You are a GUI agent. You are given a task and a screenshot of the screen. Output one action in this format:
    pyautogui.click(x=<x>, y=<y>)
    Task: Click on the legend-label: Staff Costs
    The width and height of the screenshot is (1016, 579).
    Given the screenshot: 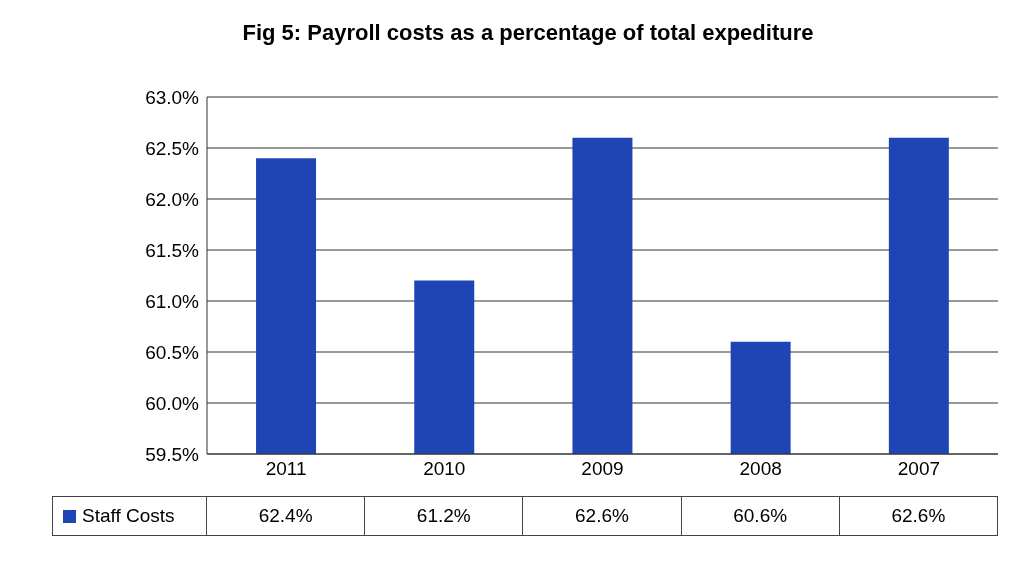 What is the action you would take?
    pyautogui.click(x=128, y=516)
    